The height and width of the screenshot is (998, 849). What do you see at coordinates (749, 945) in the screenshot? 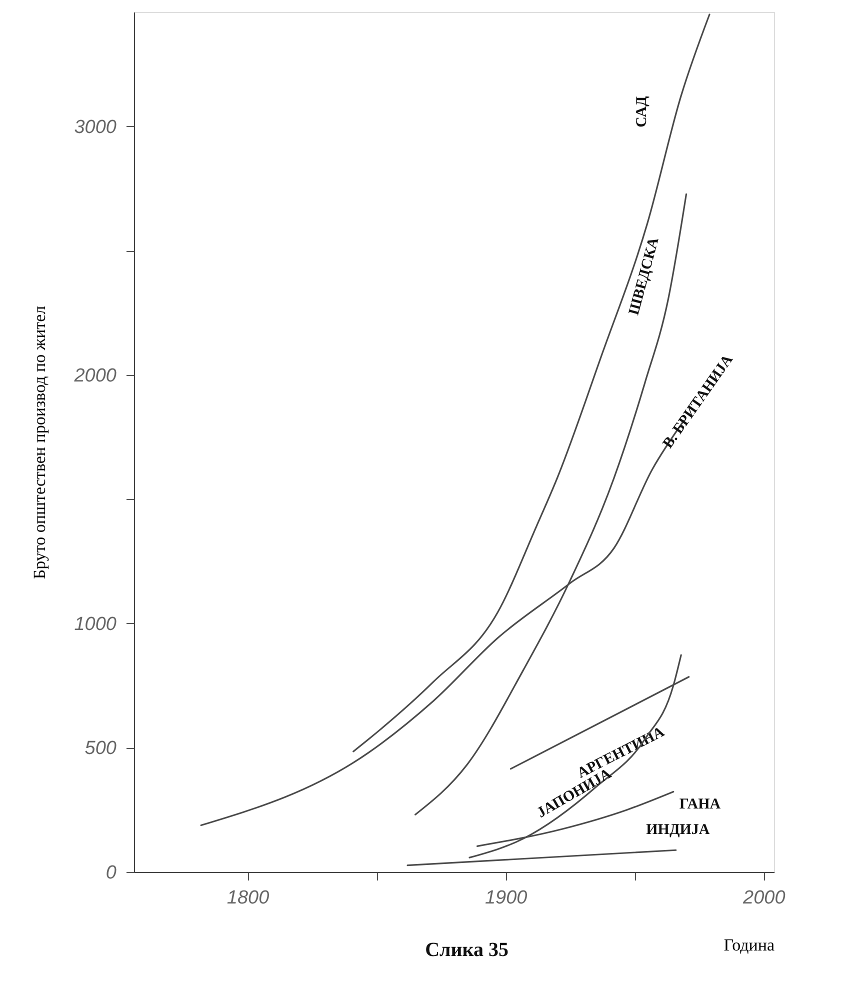
I see `x-axis-title: Година` at bounding box center [749, 945].